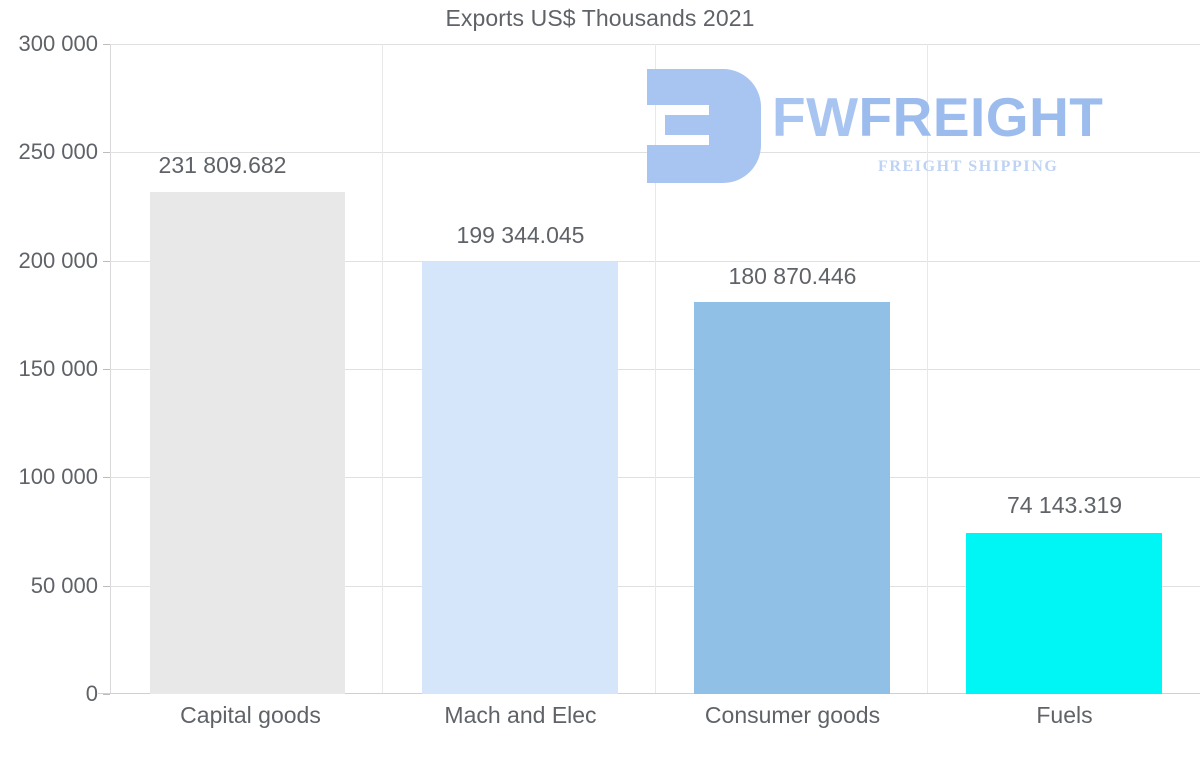  I want to click on x-axis-label-mach-and-elec: Mach and Elec, so click(520, 715).